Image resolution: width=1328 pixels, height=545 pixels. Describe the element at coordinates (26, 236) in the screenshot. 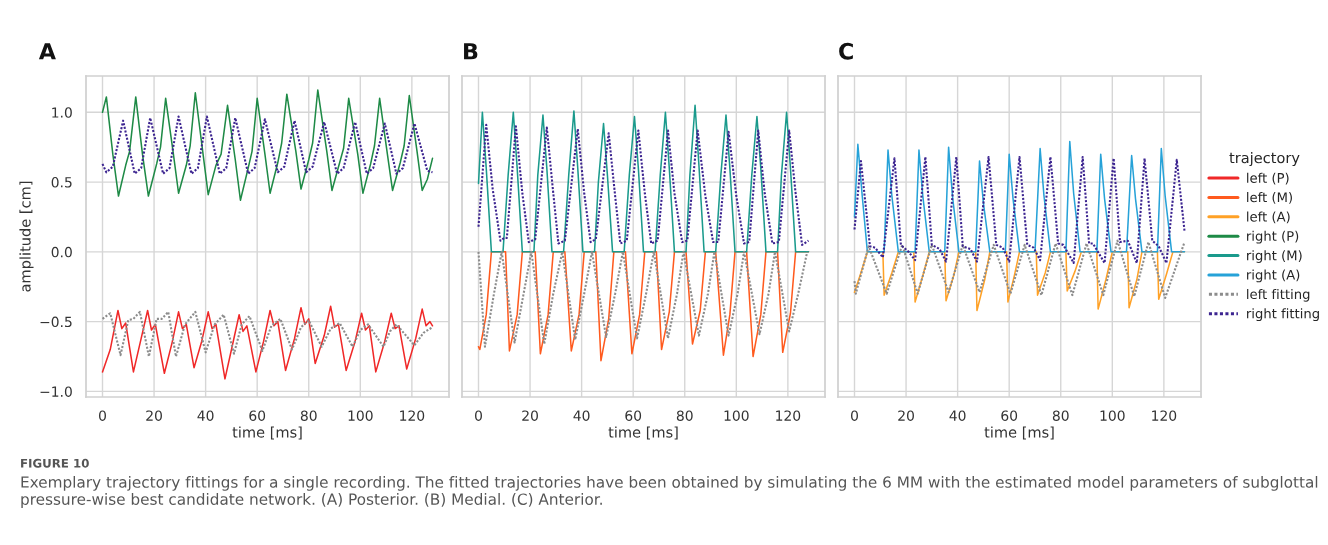

I see `y-axis-title: amplitude [cm]` at that location.